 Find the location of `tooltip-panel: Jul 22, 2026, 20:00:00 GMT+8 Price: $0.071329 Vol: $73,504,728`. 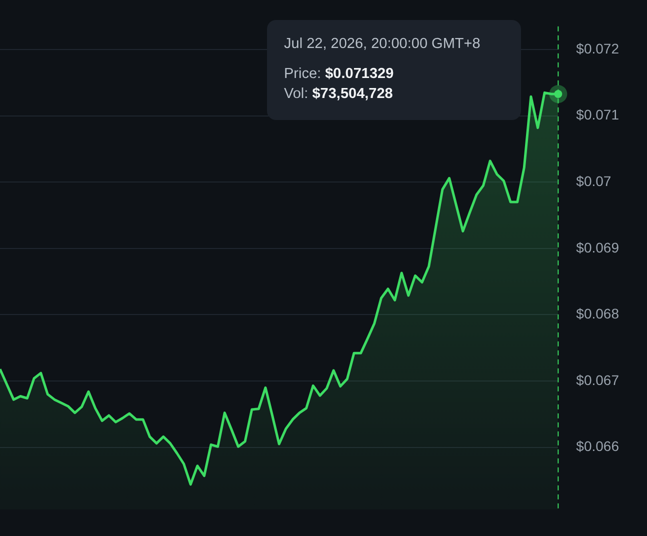

tooltip-panel: Jul 22, 2026, 20:00:00 GMT+8 Price: $0.071329 Vol: $73,504,728 is located at coordinates (394, 70).